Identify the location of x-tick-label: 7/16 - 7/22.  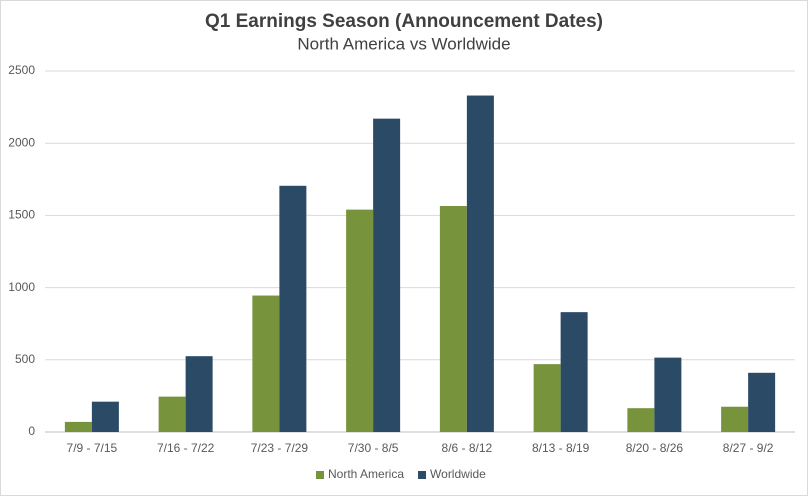
(186, 448).